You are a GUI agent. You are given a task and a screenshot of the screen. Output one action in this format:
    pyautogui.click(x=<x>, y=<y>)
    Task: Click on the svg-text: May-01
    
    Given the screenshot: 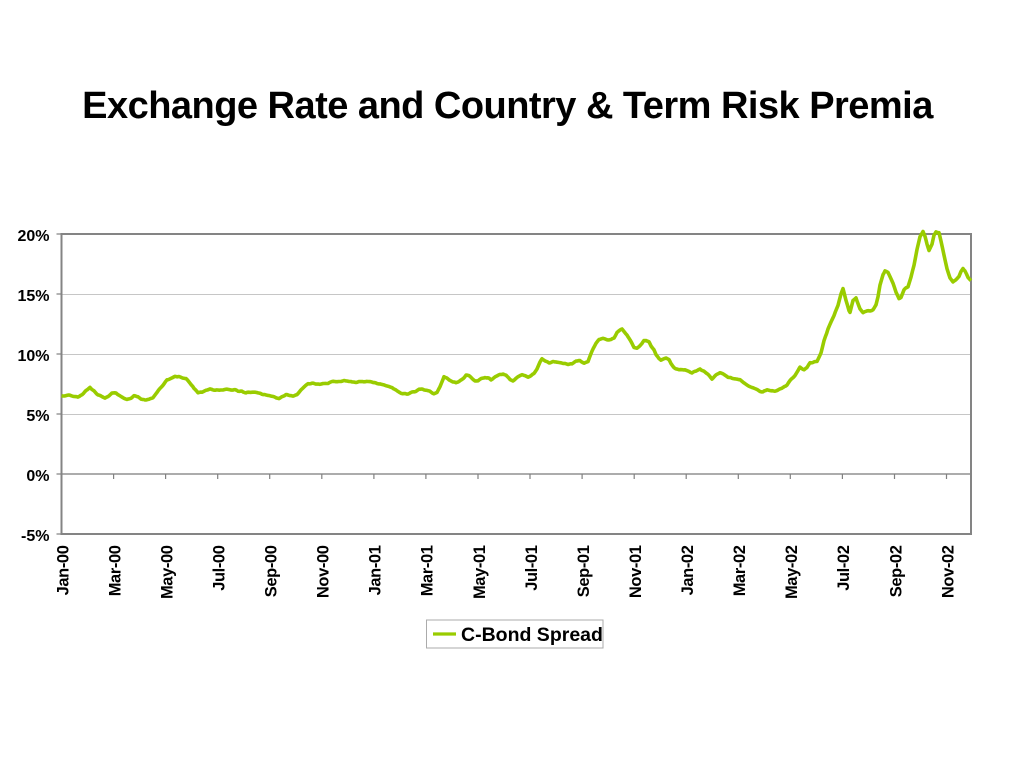 What is the action you would take?
    pyautogui.click(x=480, y=572)
    